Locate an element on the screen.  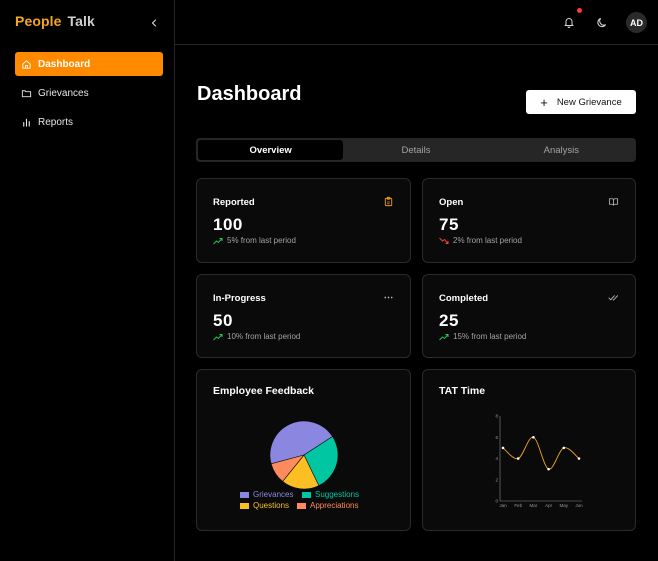
tab-details: Details is located at coordinates (416, 150).